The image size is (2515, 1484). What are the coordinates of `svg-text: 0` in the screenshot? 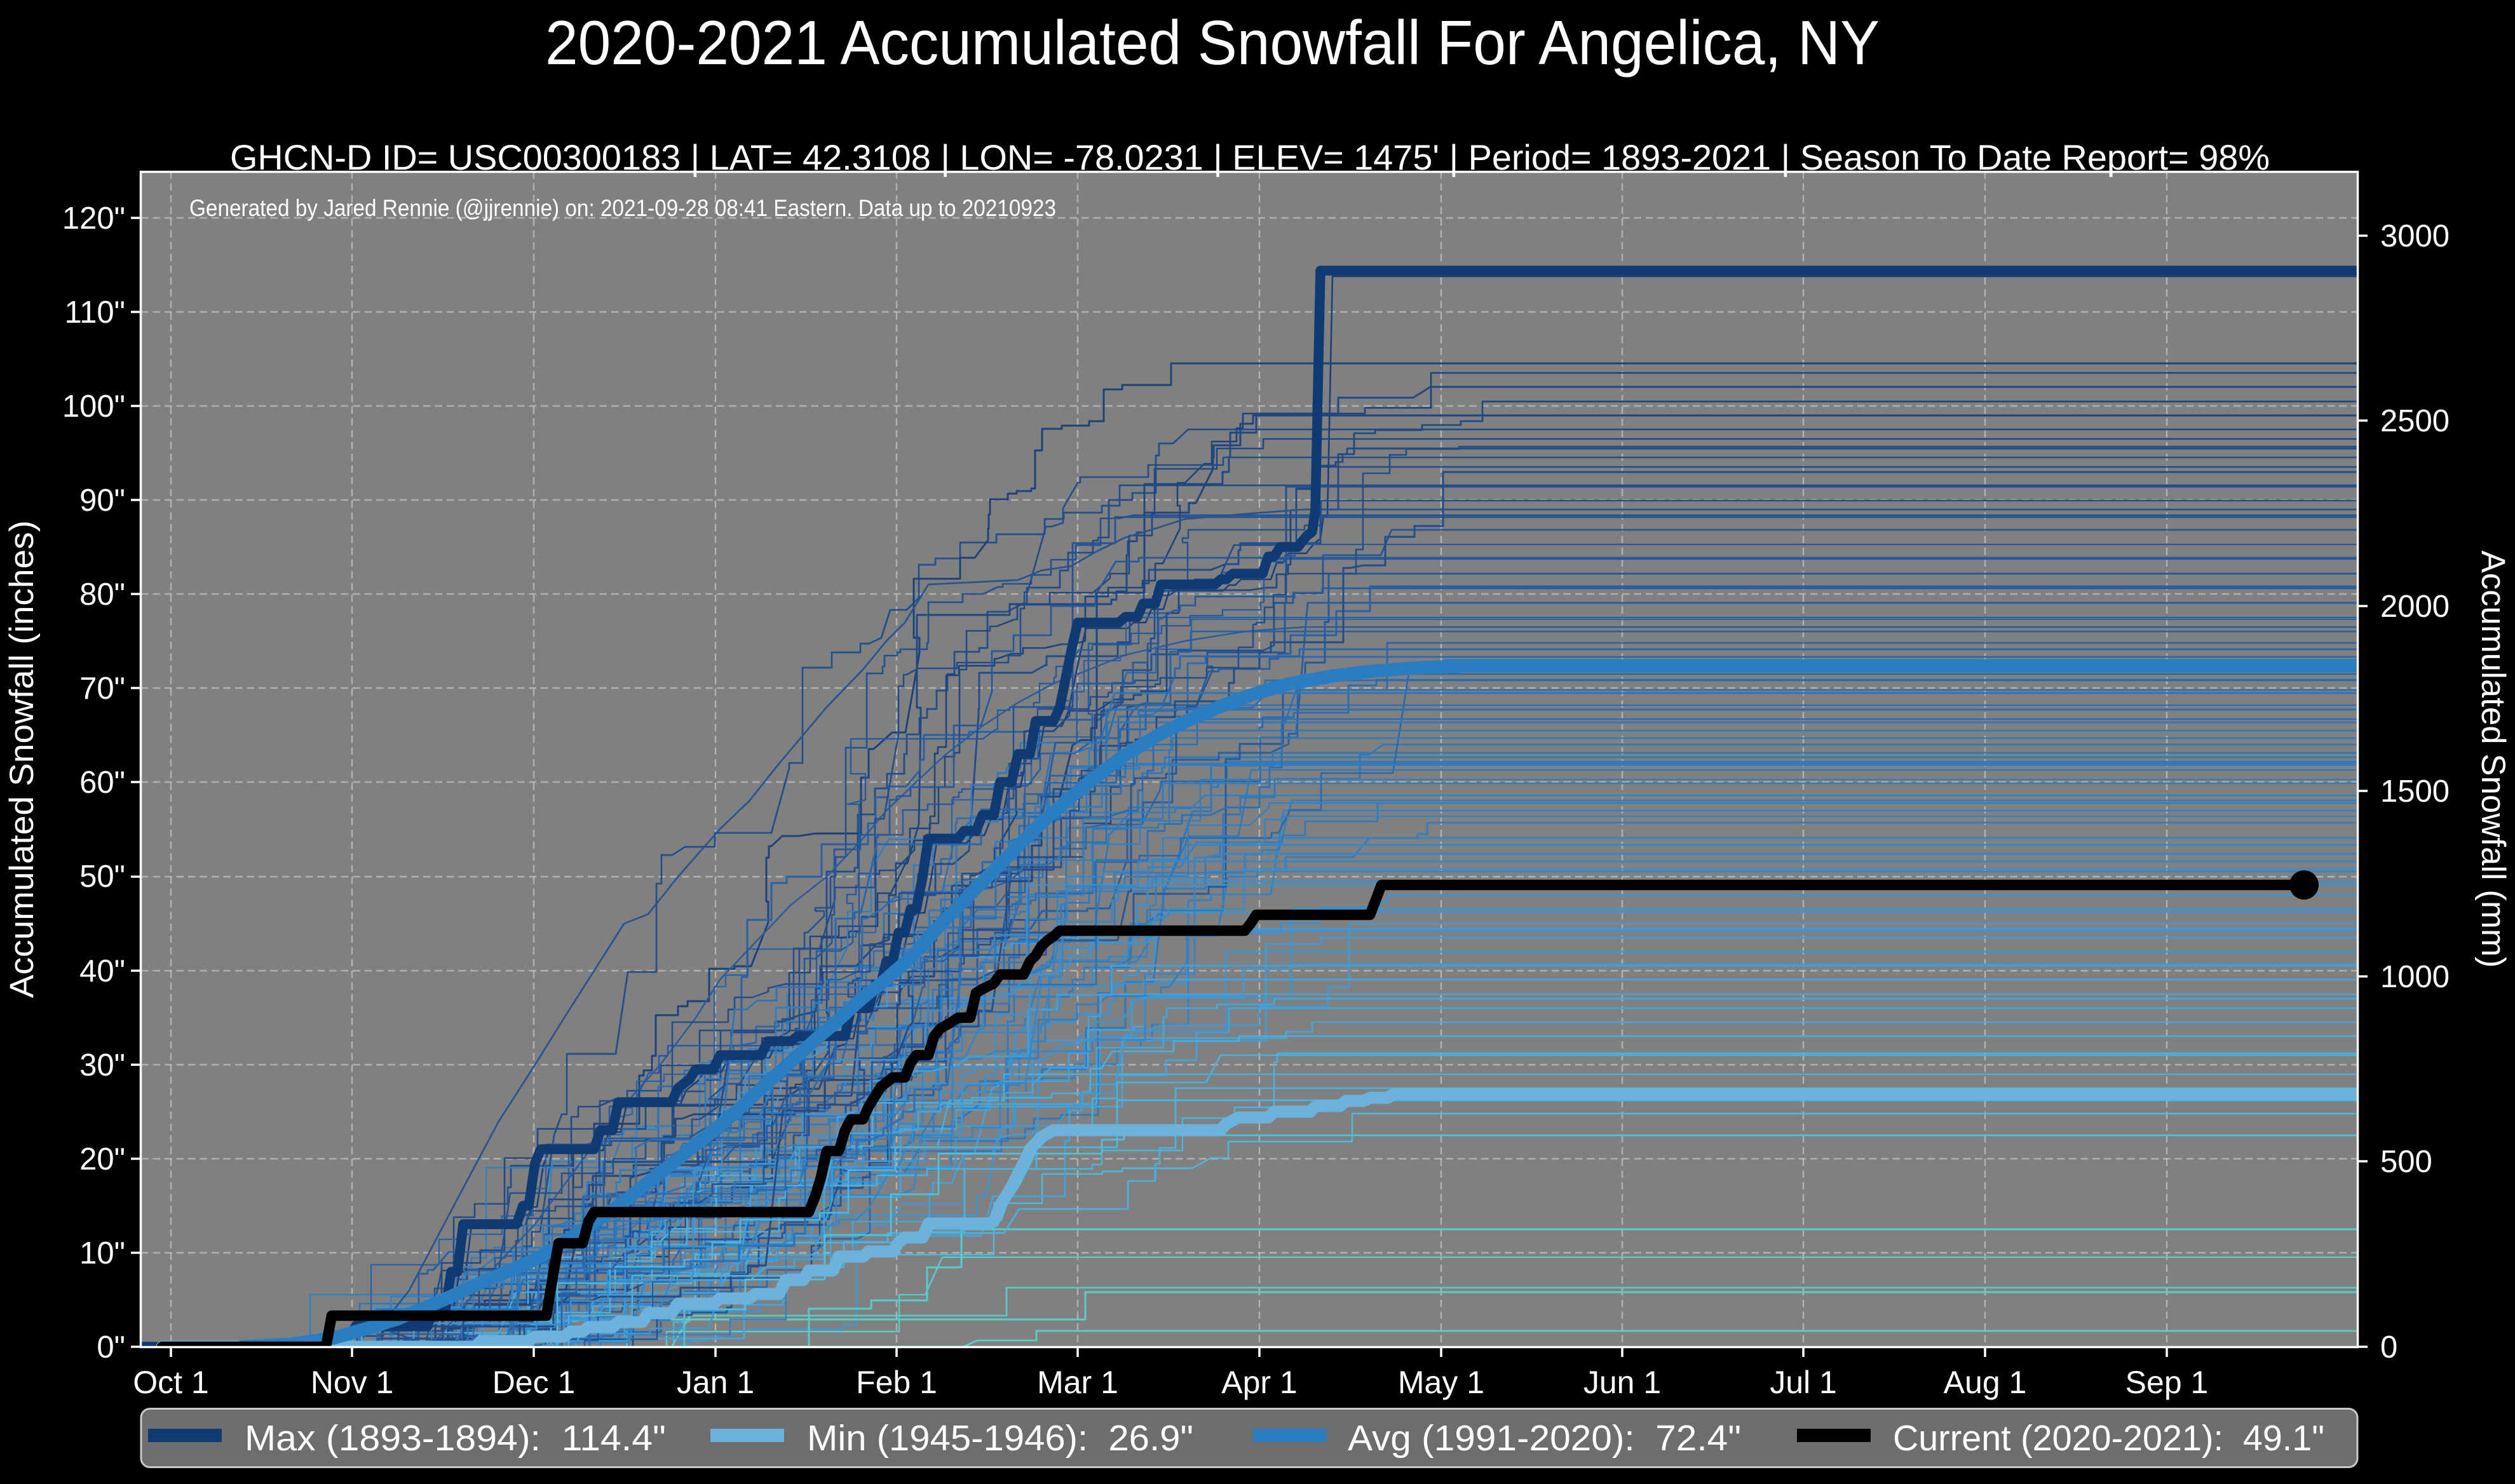 It's located at (2388, 1347).